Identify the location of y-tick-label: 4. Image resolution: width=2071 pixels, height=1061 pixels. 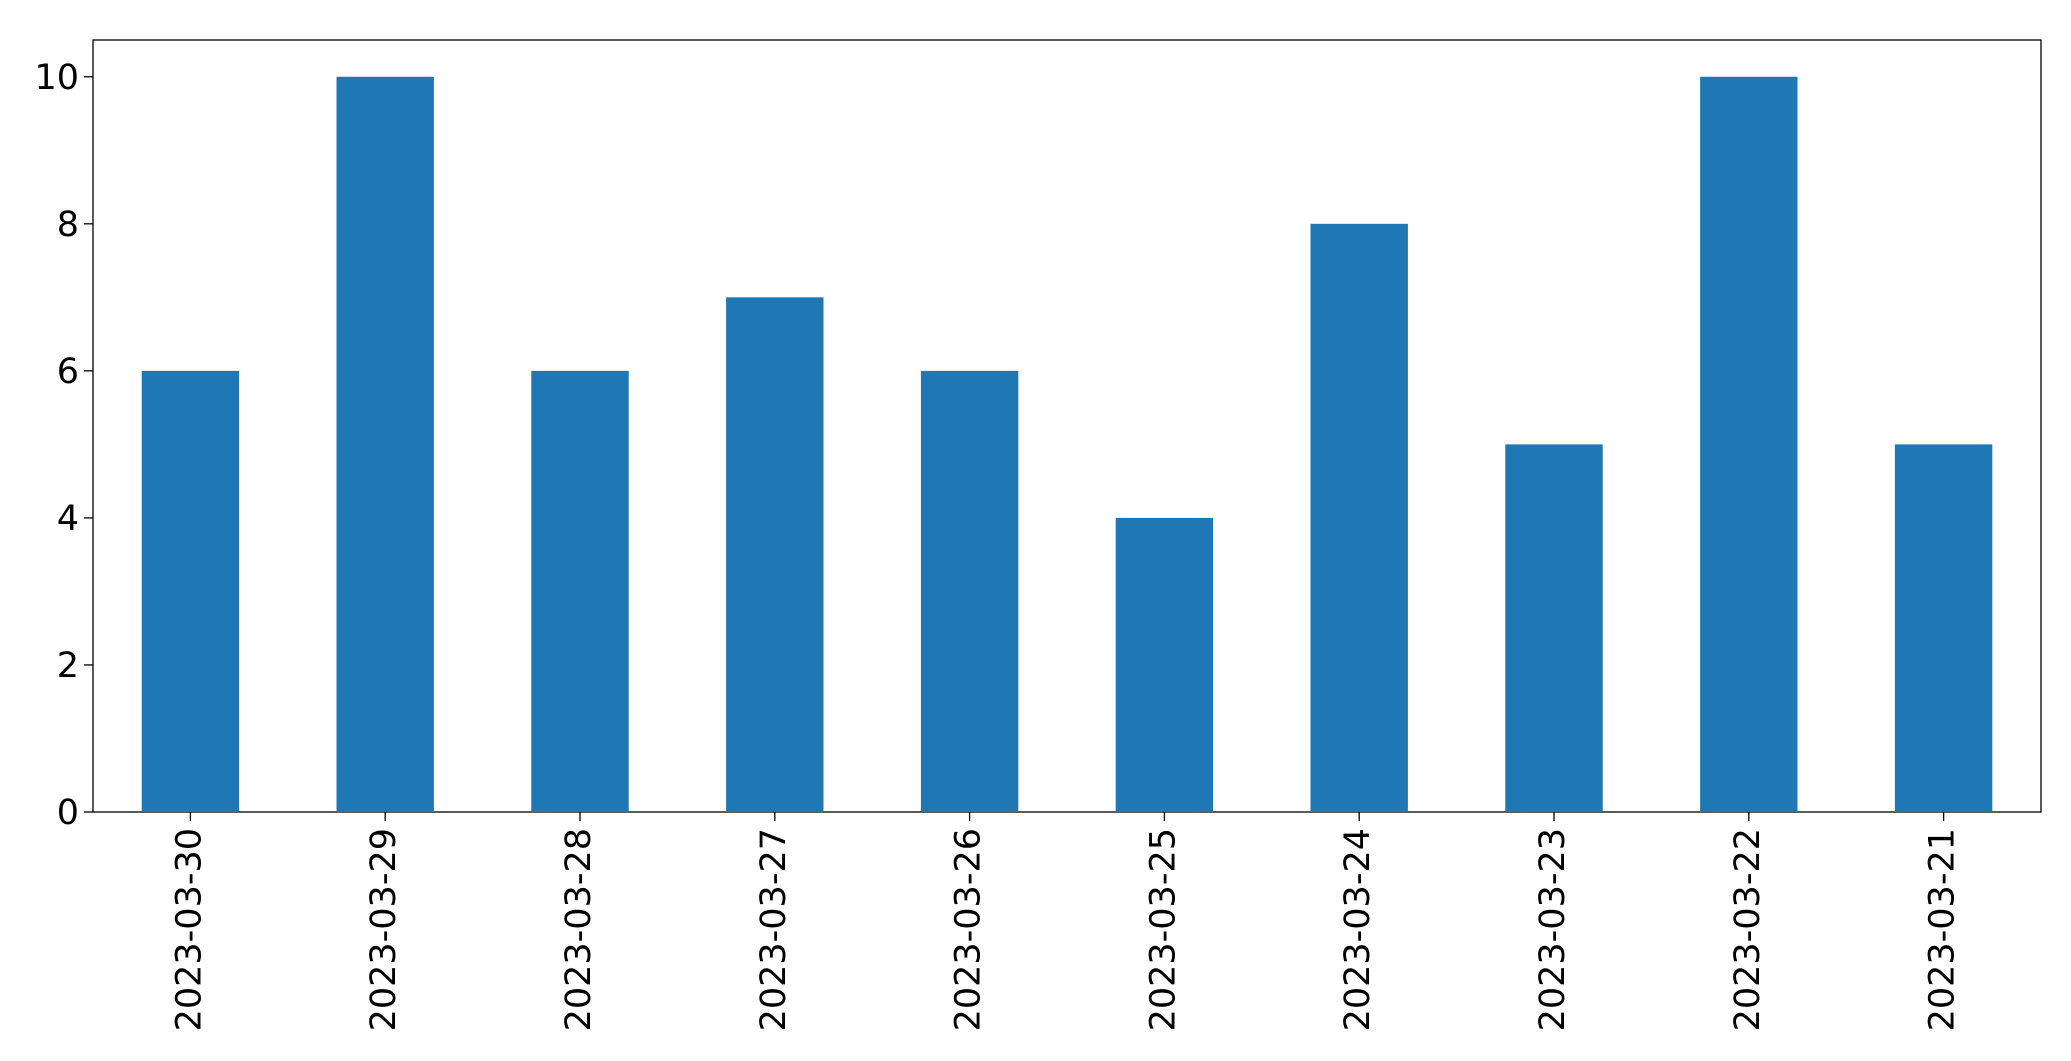
(68, 519).